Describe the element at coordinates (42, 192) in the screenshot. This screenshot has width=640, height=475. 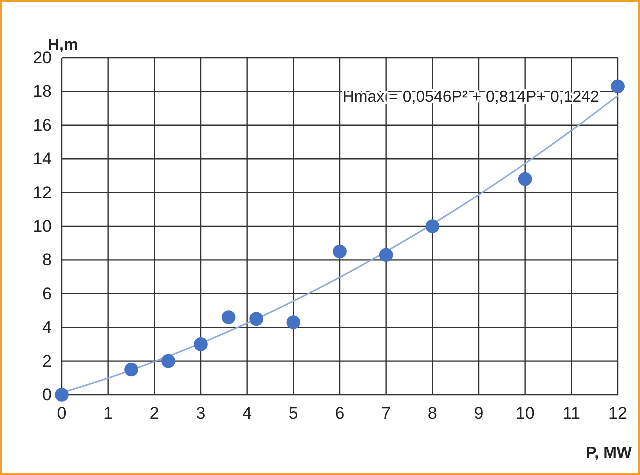
I see `y-tick-label: 12` at that location.